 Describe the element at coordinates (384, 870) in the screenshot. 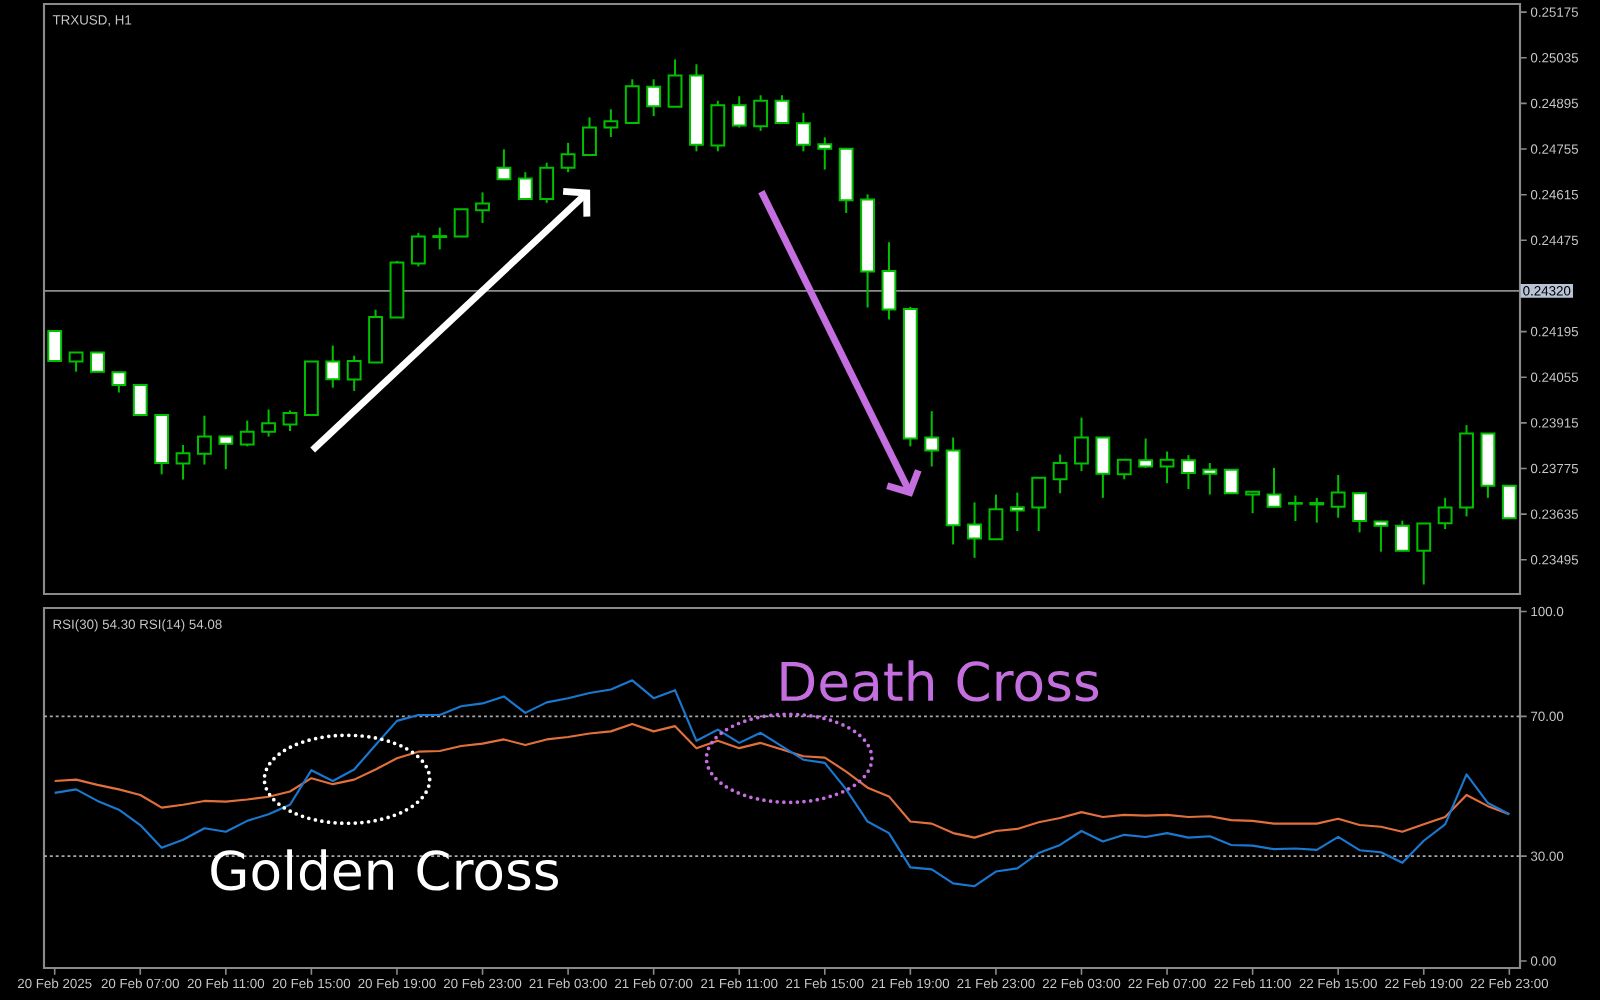

I see `annotation: Golden Cross` at that location.